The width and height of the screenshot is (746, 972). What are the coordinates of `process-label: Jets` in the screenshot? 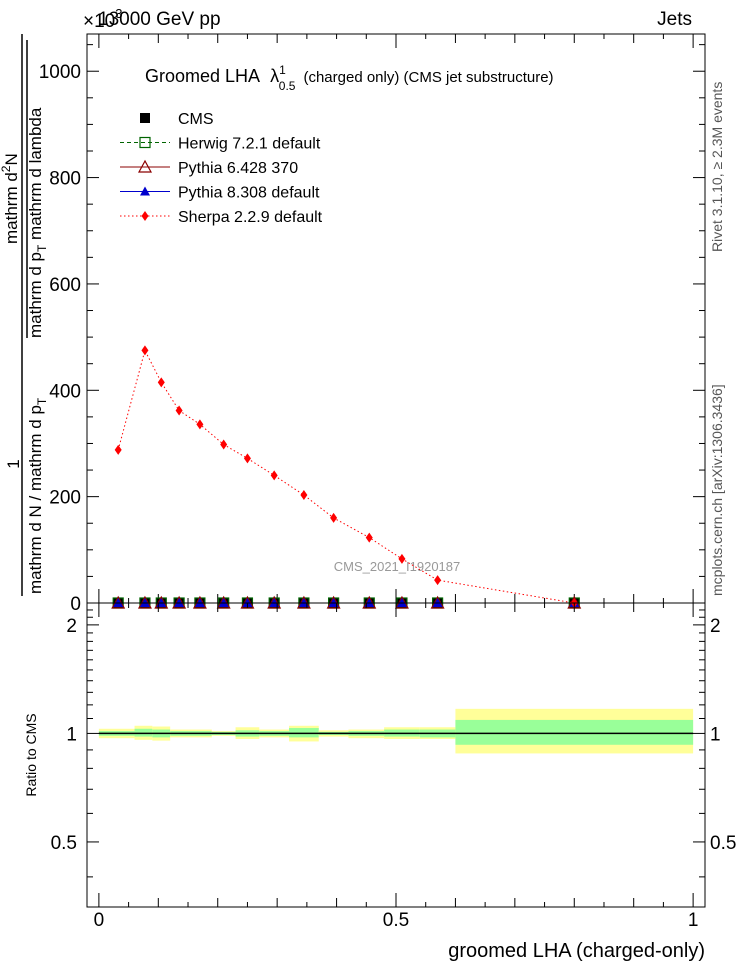 It's located at (674, 19).